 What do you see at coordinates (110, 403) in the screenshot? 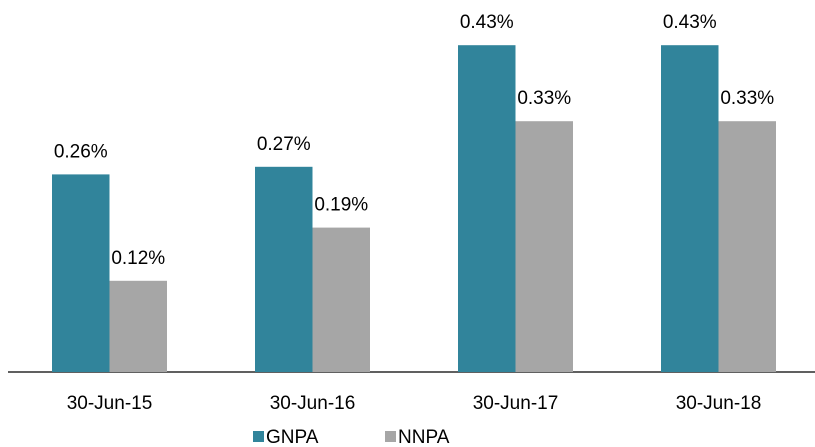
I see `x-tick-label: 30-Jun-15` at bounding box center [110, 403].